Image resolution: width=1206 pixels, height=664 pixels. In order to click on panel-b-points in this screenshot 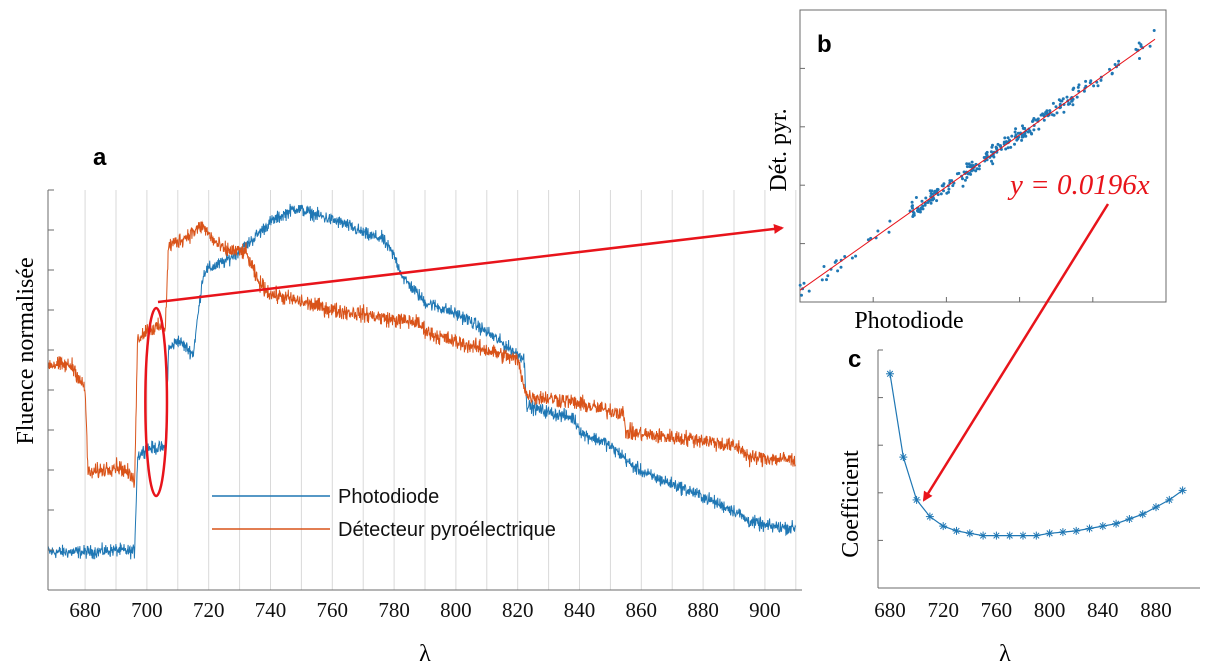, I will do `click(977, 163)`.